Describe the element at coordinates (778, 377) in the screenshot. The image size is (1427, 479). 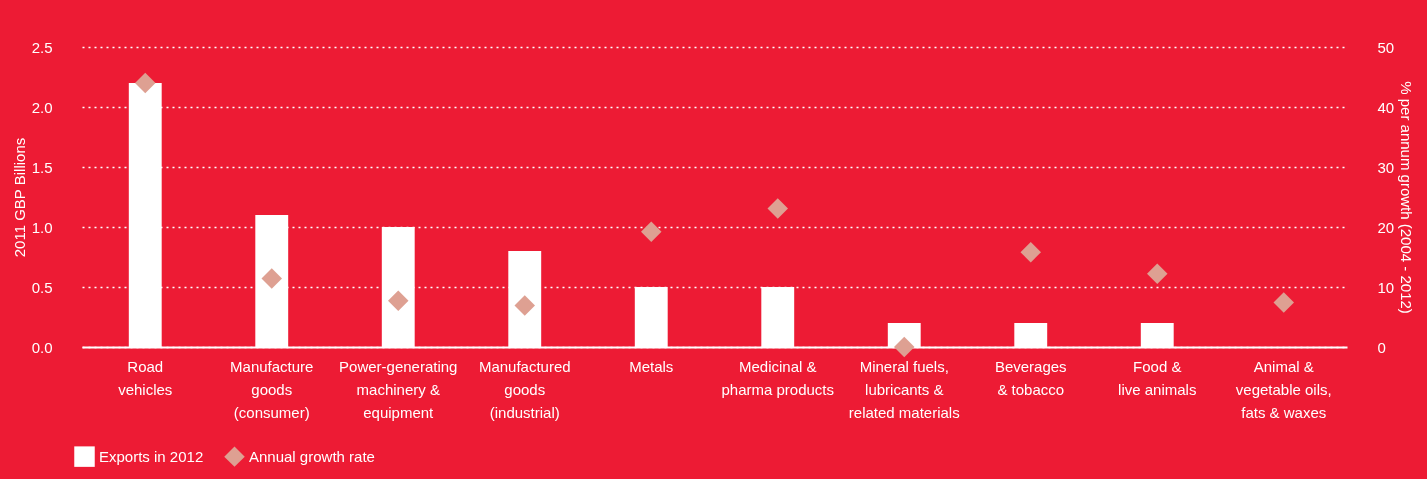
I see `x-tick-label: Medicinal & pharma products` at that location.